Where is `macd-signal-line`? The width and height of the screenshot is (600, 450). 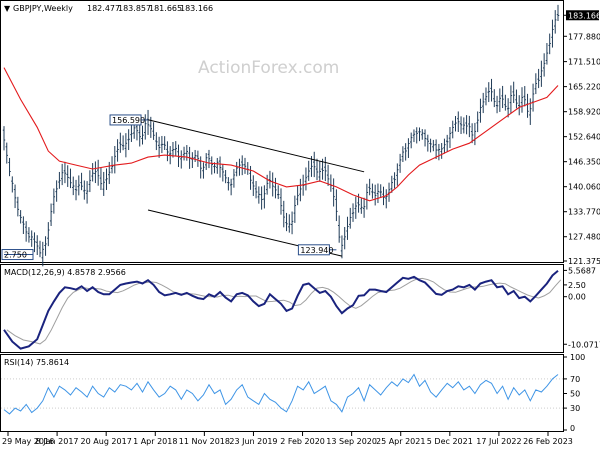
macd-signal-line is located at coordinates (284, 311).